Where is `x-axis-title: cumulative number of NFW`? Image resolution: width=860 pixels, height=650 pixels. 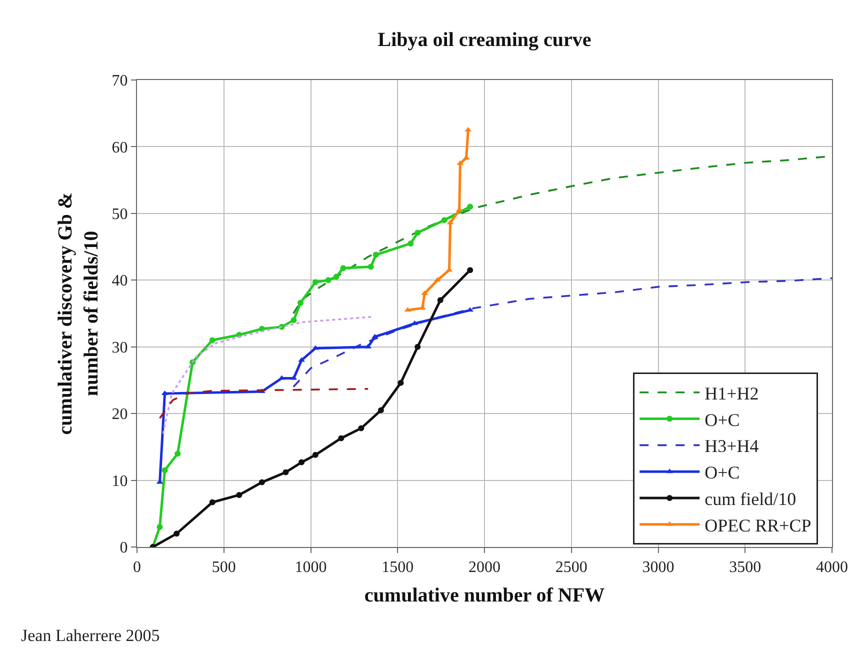
x-axis-title: cumulative number of NFW is located at coordinates (484, 595).